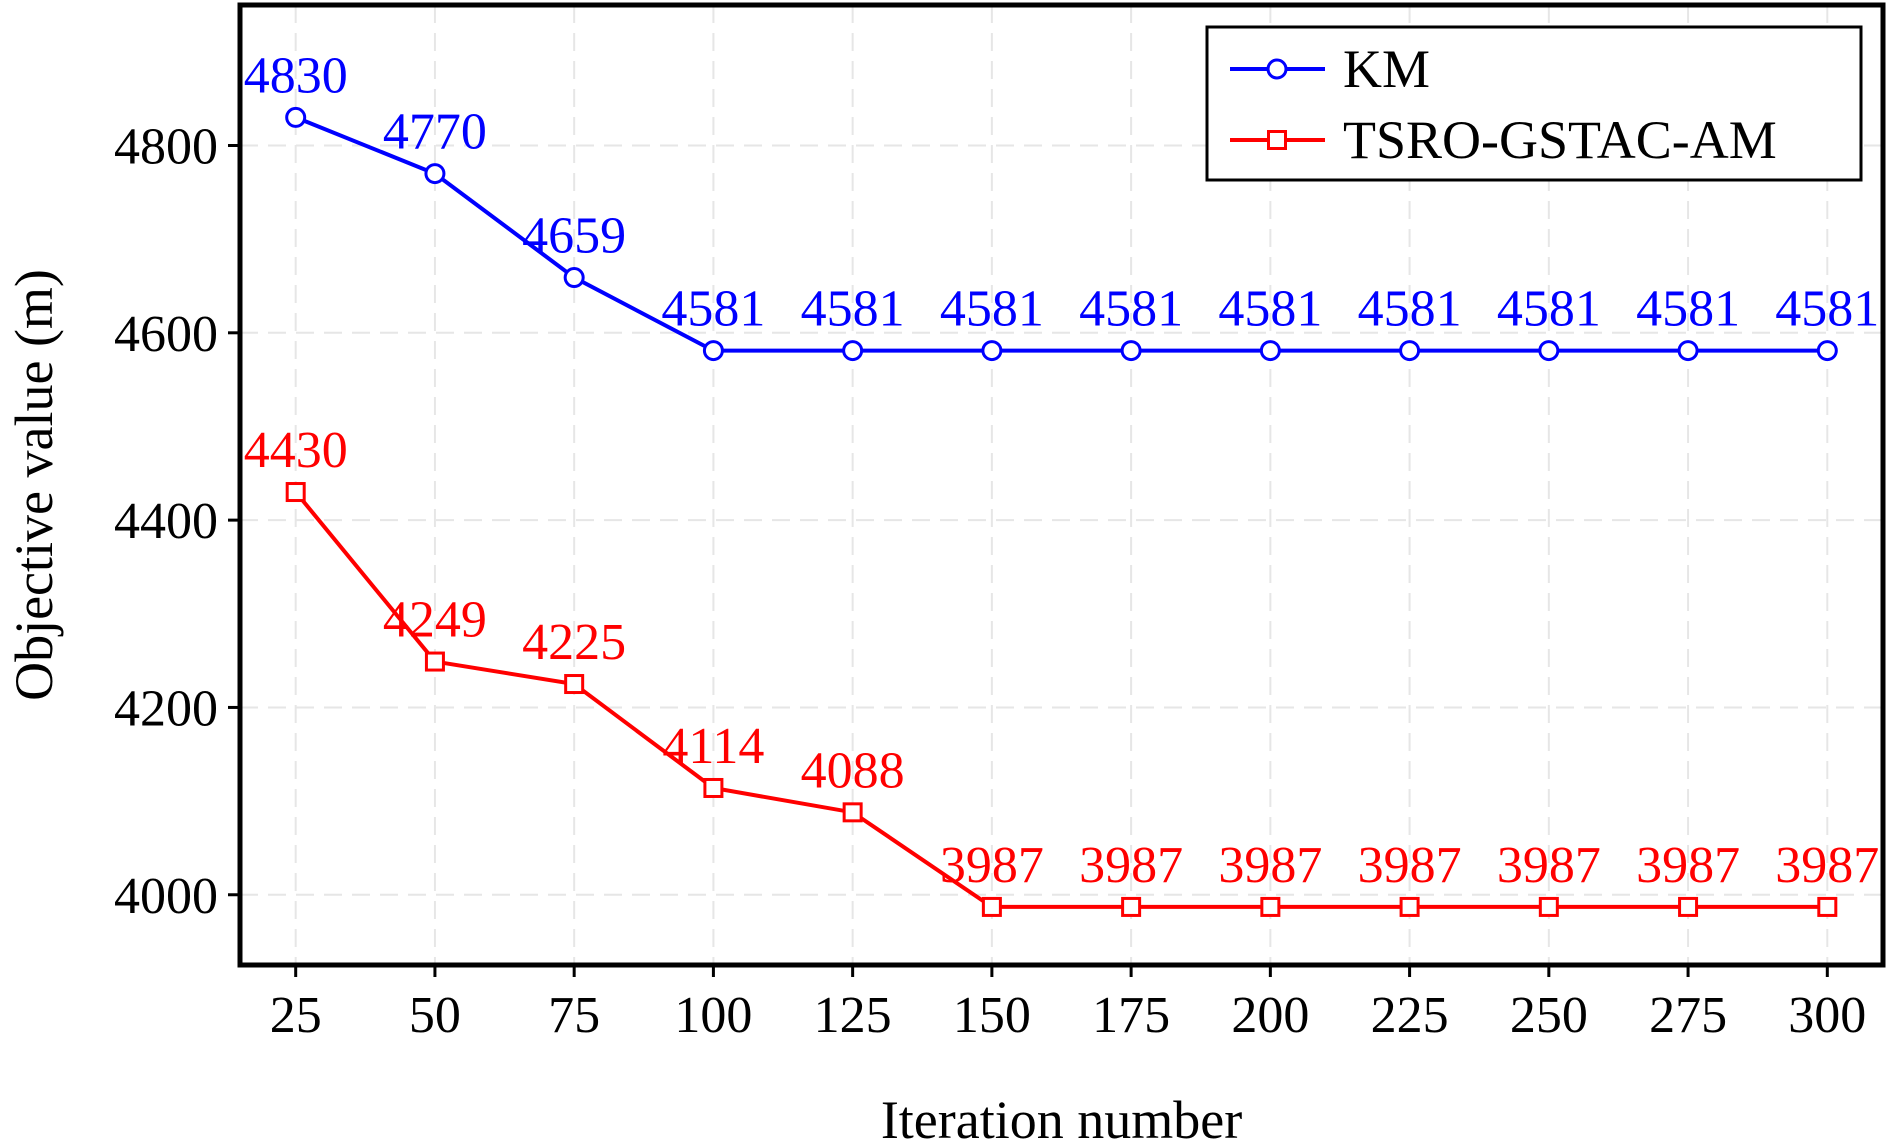 This screenshot has height=1147, width=1890. Describe the element at coordinates (435, 1015) in the screenshot. I see `x-tick-label: 50` at that location.